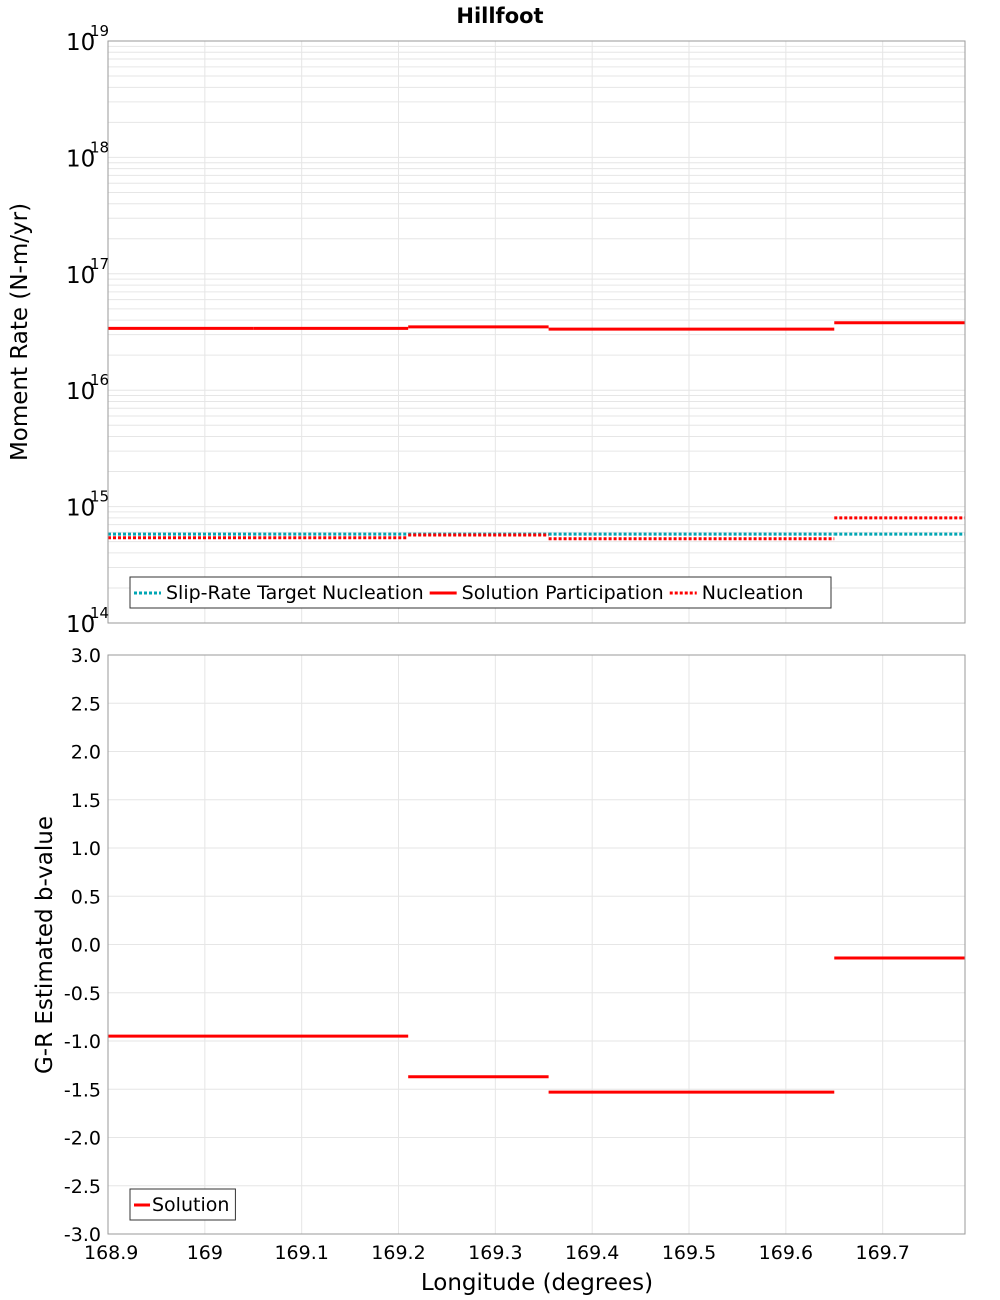 The width and height of the screenshot is (1000, 1300). Describe the element at coordinates (99, 147) in the screenshot. I see `y-tick-exponent: 18` at that location.